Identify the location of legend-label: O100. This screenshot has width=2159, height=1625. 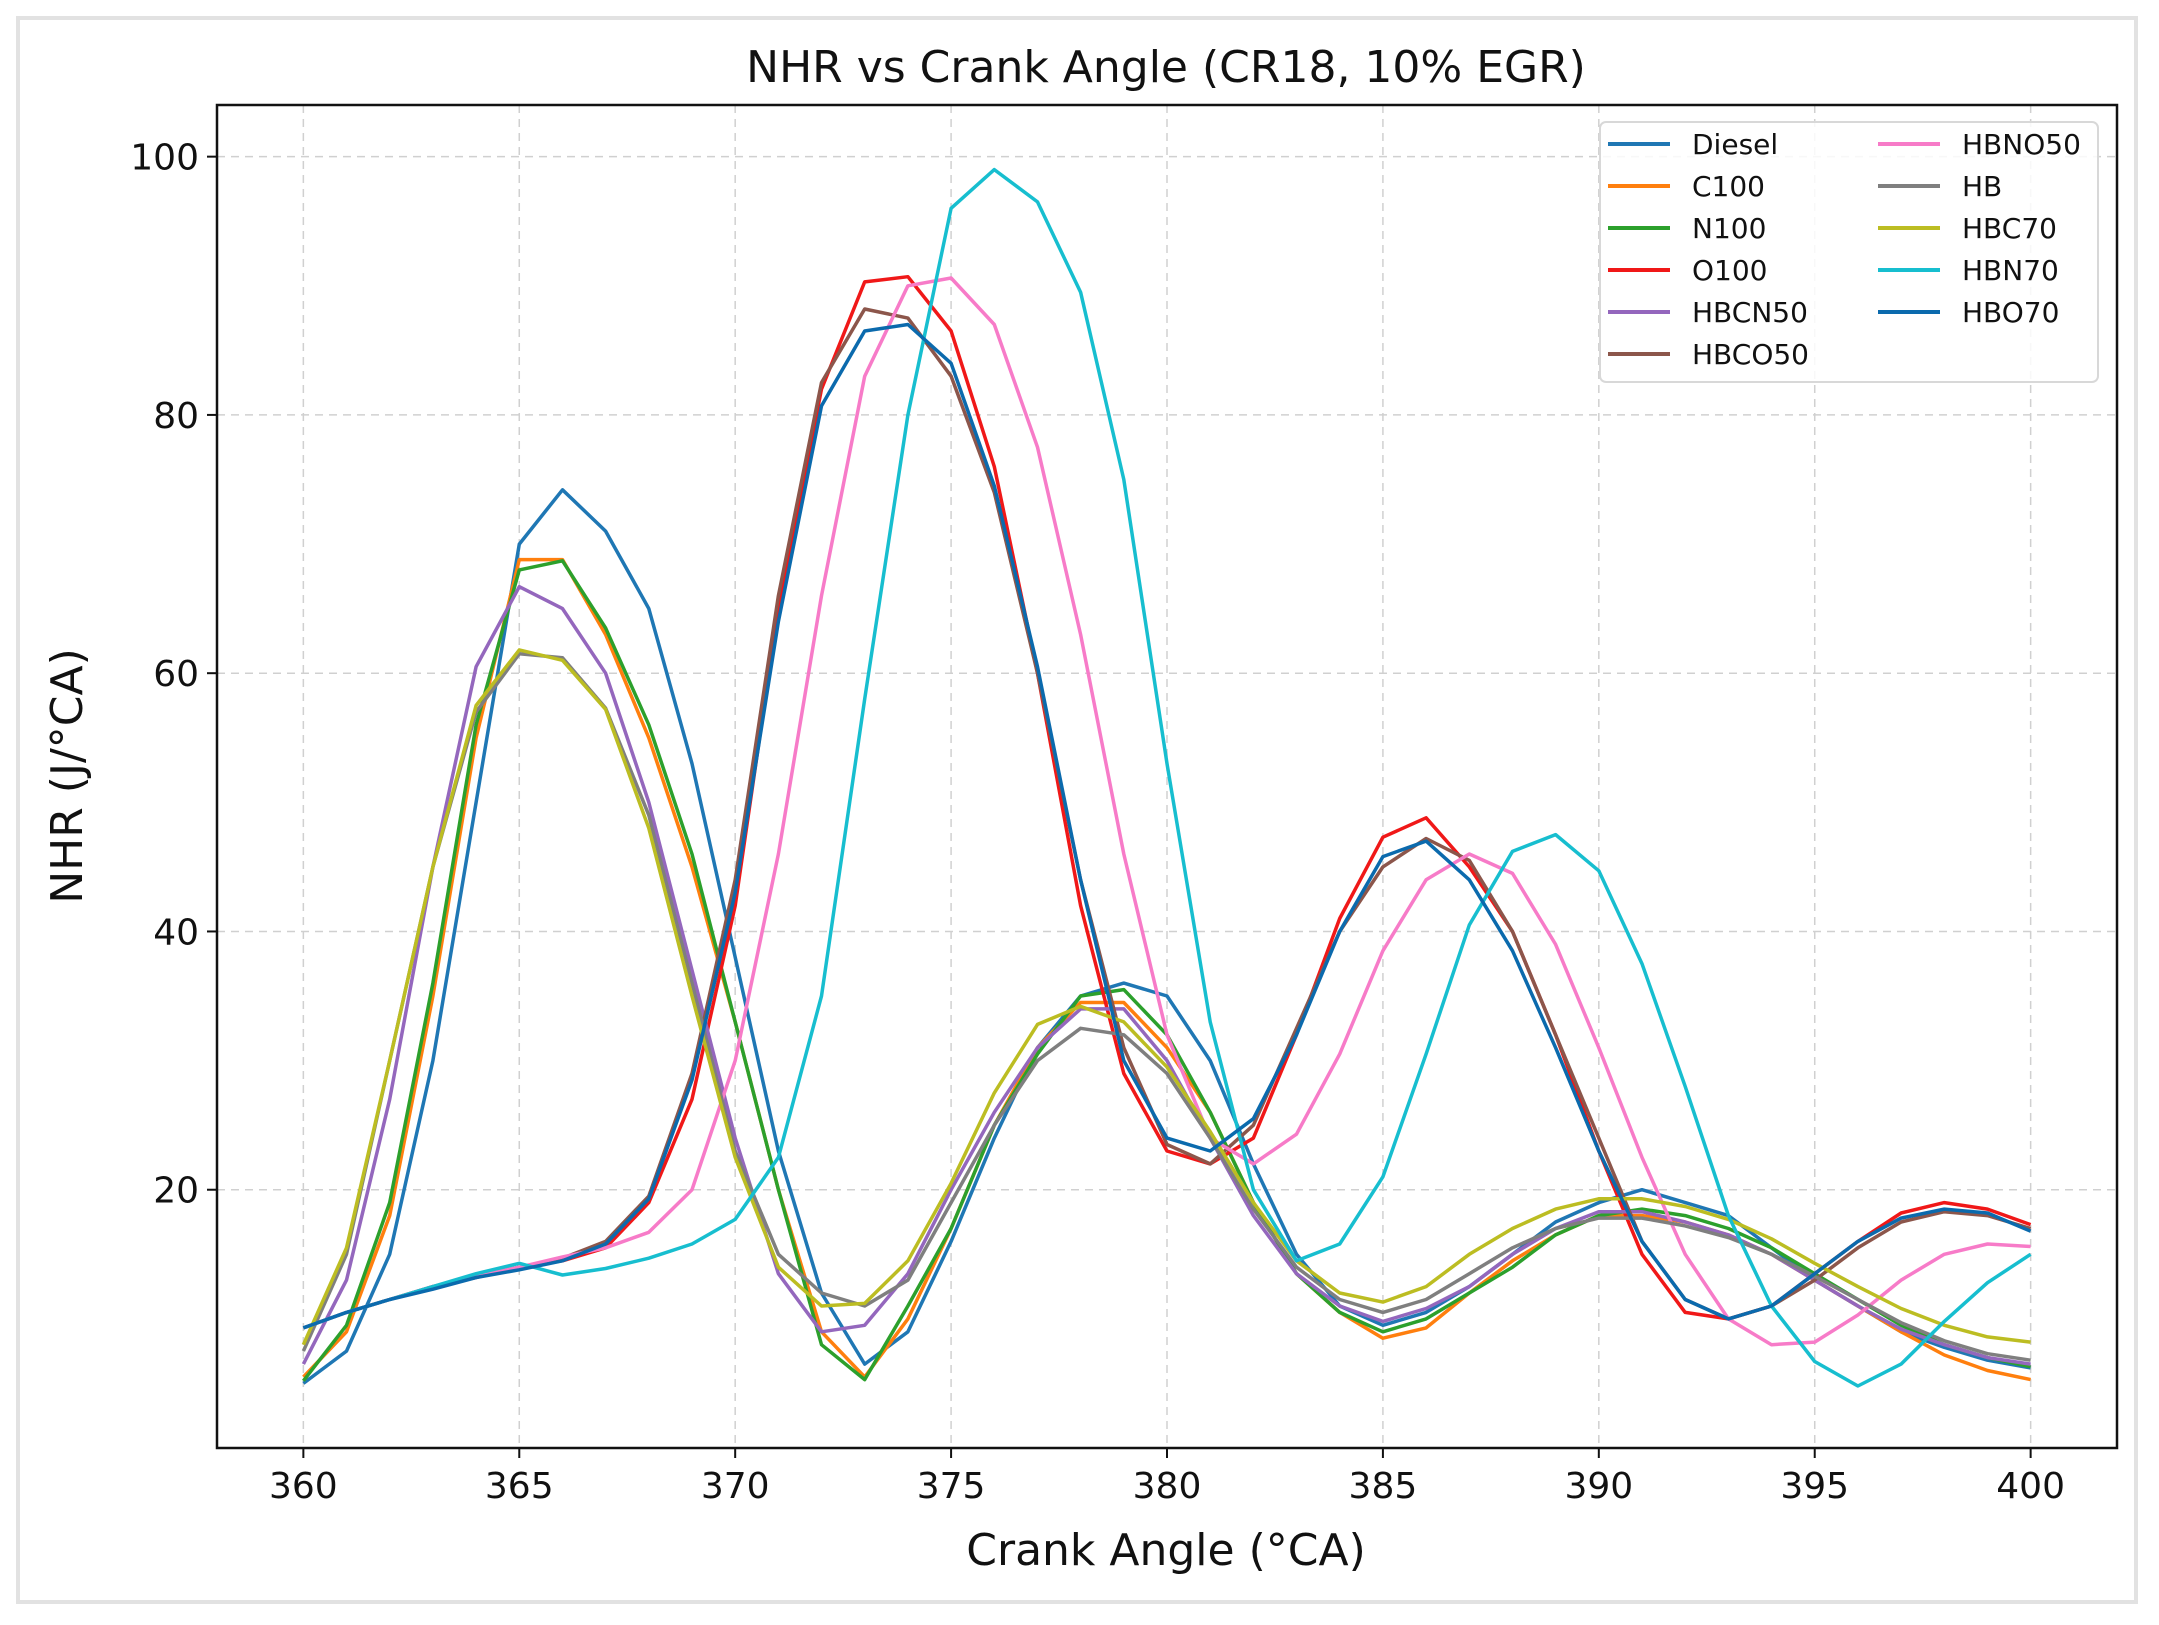
(1729, 270).